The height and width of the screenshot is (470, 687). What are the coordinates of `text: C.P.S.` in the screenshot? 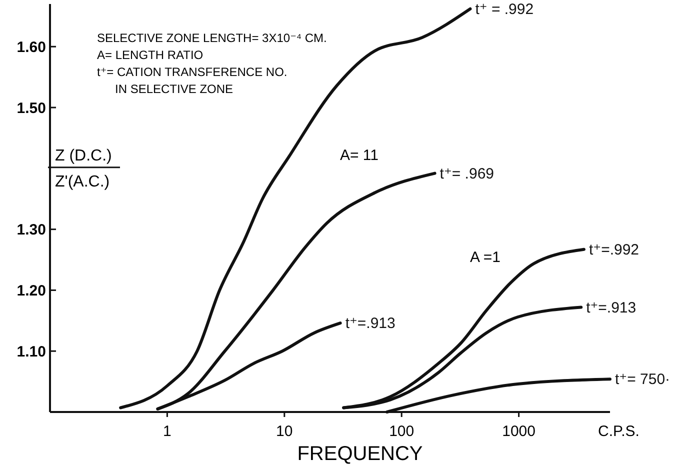 It's located at (619, 431).